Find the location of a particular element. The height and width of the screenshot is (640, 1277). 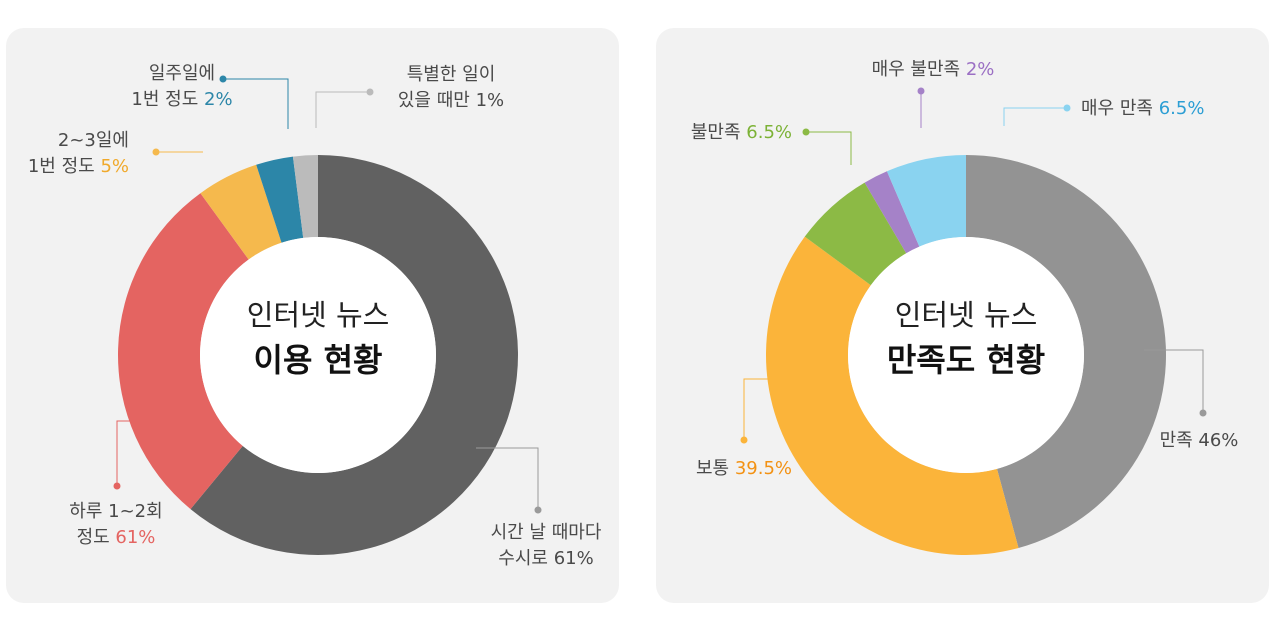

usage-label-3-line-1: 1번 정도 2% is located at coordinates (181, 99).